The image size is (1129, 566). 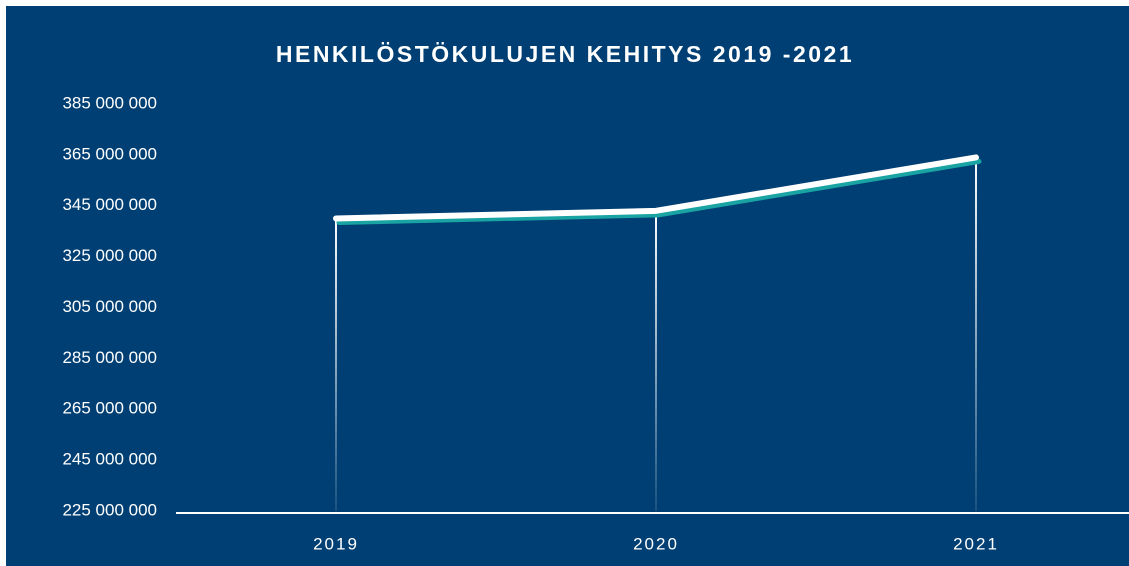 I want to click on y-tick-label: 265 000 000, so click(x=109, y=408).